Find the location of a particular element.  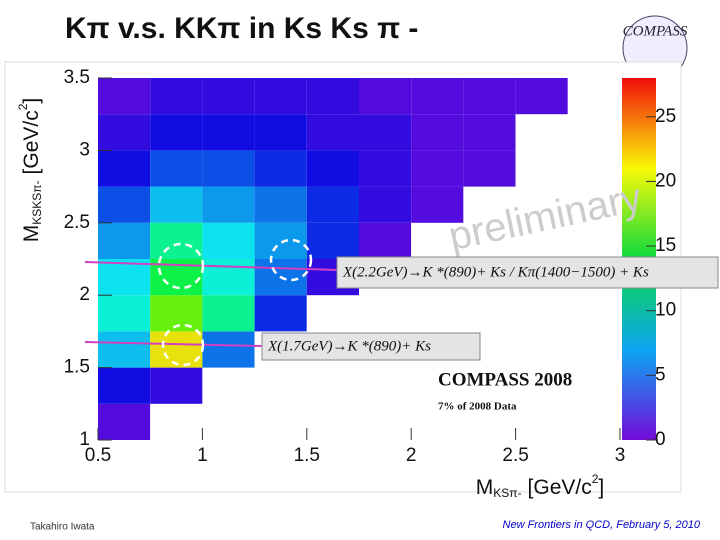

x-tick-label: 2.5 is located at coordinates (515, 455).